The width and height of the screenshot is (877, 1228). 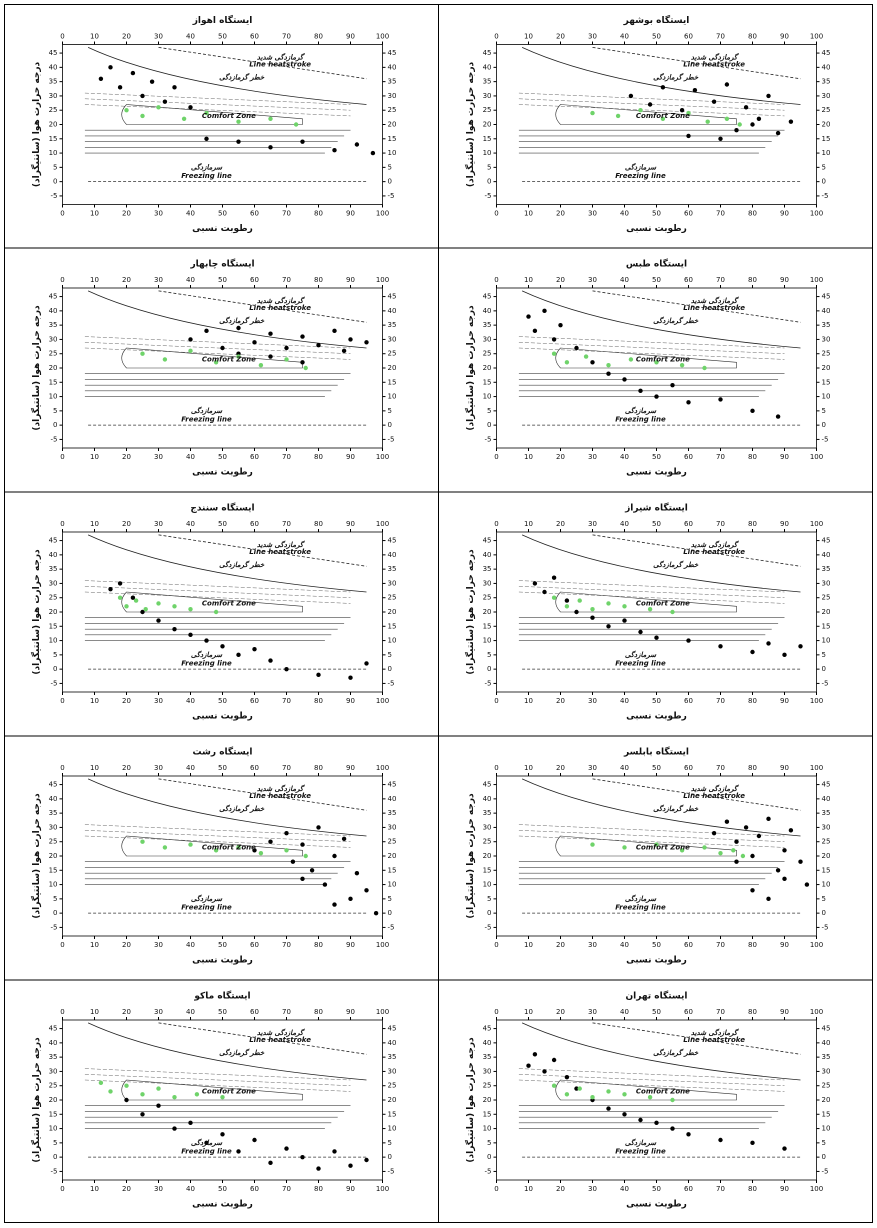 What do you see at coordinates (280, 796) in the screenshot?
I see `annotation: Line heatstroke` at bounding box center [280, 796].